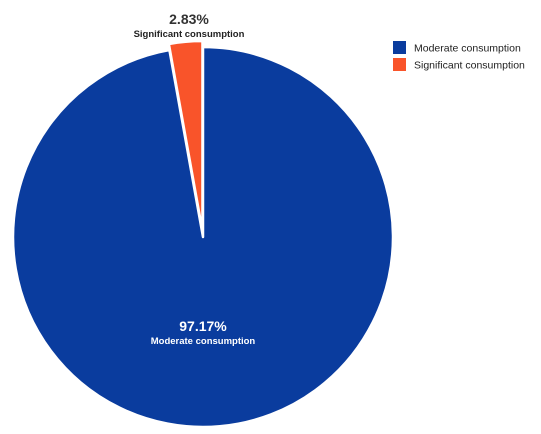  I want to click on legend-item-moderate-consumption: Moderate consumption, so click(457, 48).